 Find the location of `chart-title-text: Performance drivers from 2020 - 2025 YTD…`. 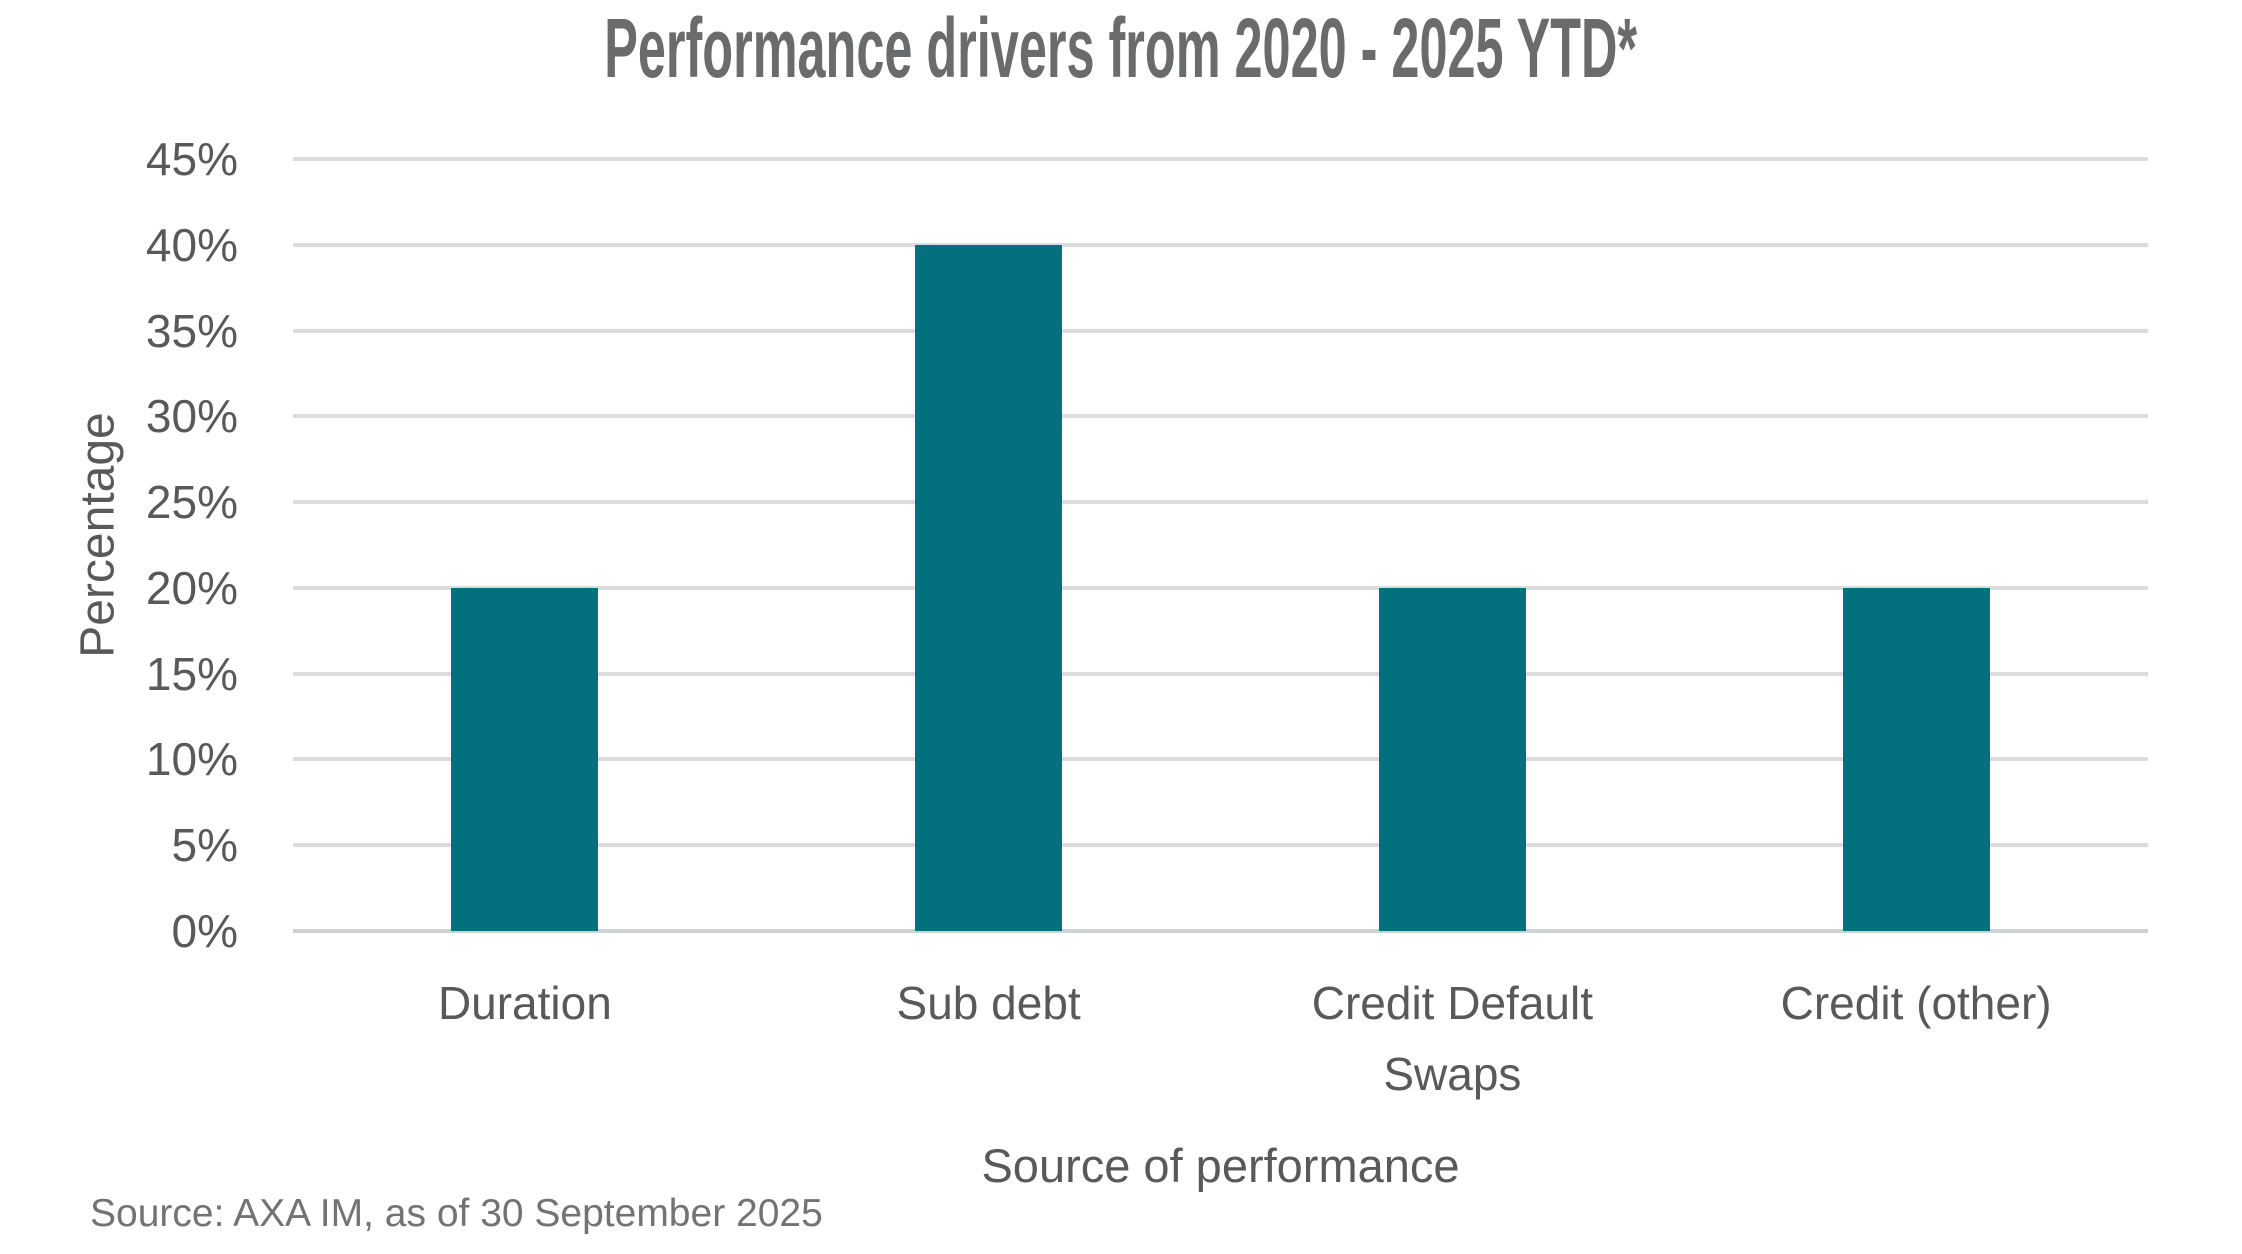

chart-title-text: Performance drivers from 2020 - 2025 YTD… is located at coordinates (1121, 48).